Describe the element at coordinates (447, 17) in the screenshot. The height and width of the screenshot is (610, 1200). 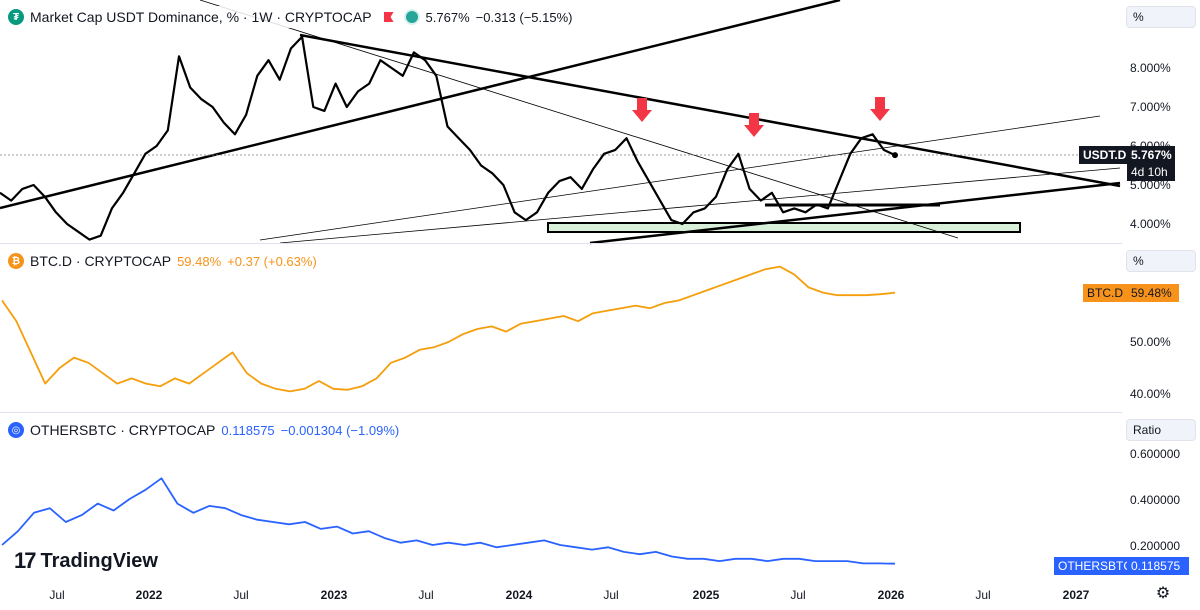
I see `series-value: 5.767%` at that location.